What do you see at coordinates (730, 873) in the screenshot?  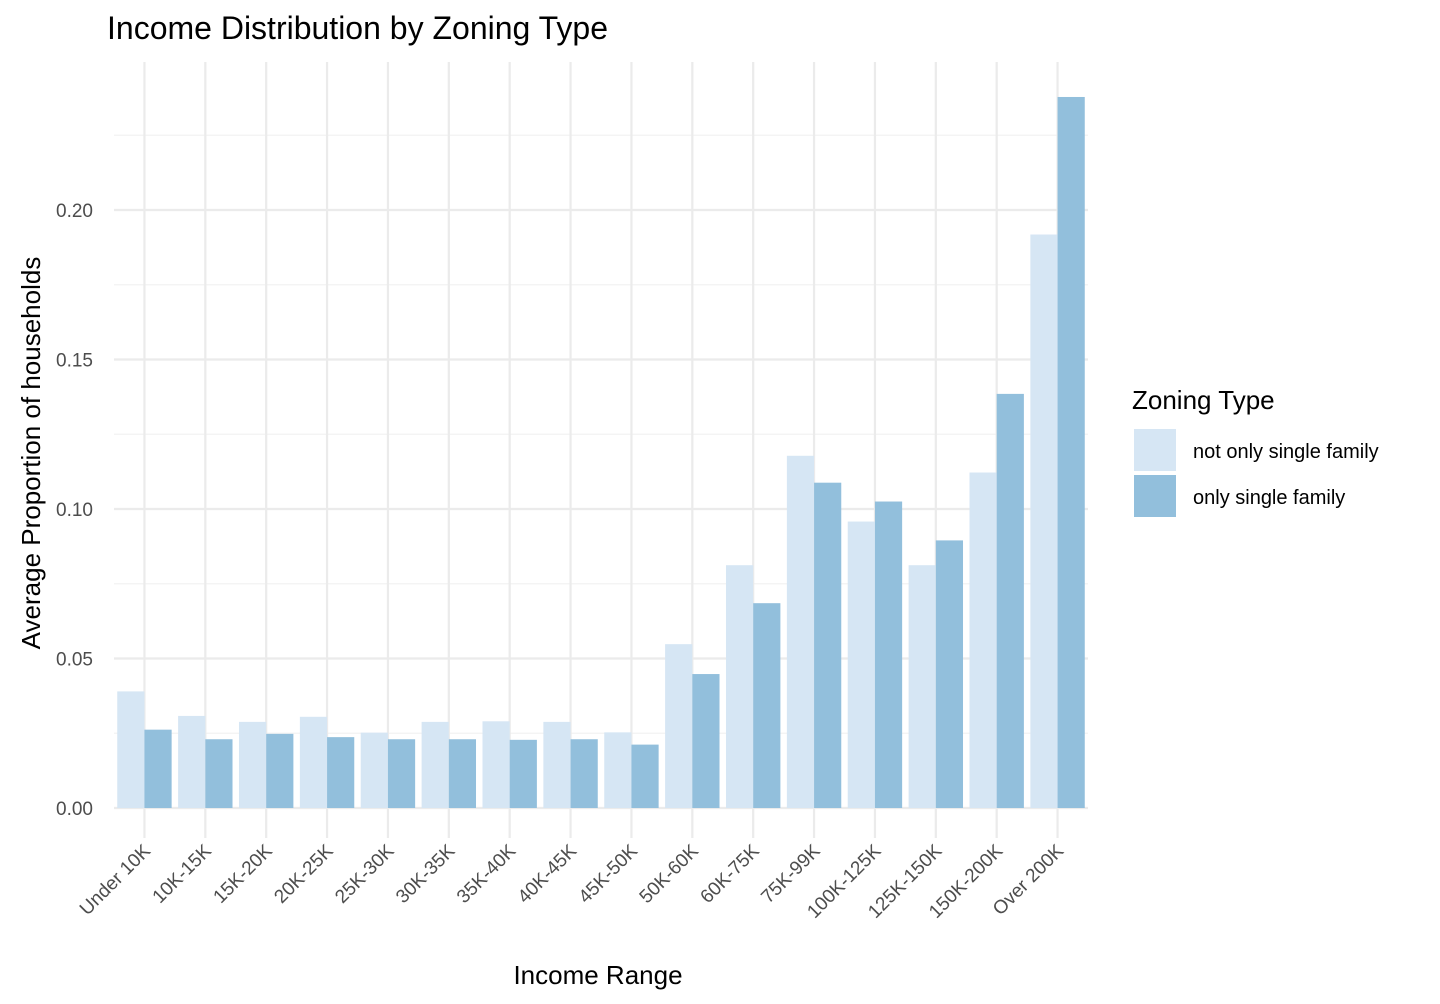 I see `x-tick-label: 60K-75K` at bounding box center [730, 873].